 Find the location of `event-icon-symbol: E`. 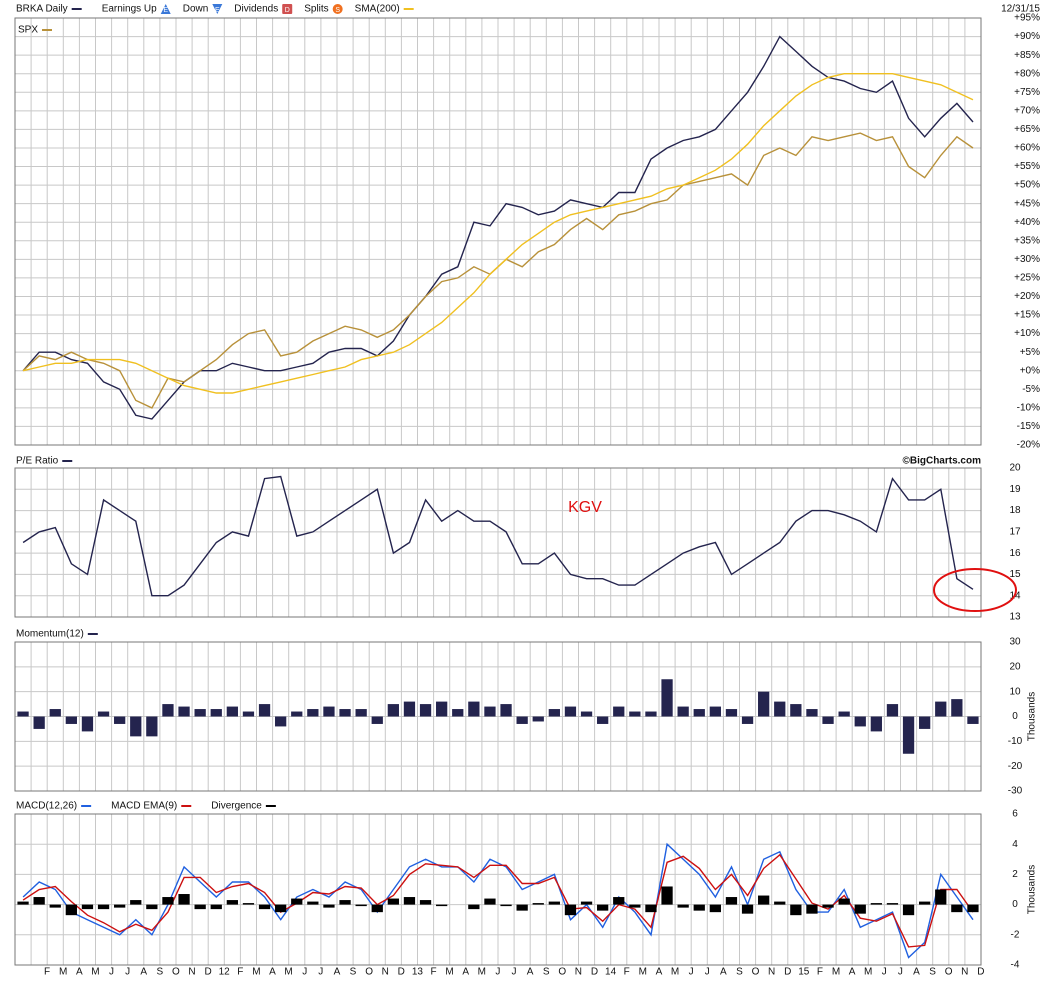

event-icon-symbol: E is located at coordinates (217, 10).